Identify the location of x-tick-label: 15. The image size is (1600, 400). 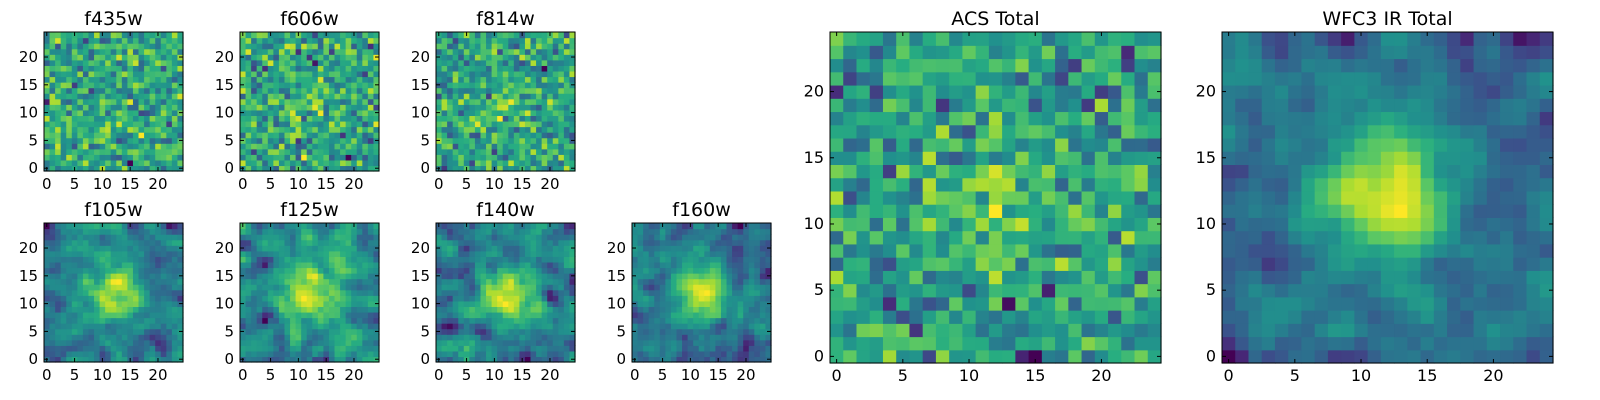
(130, 375).